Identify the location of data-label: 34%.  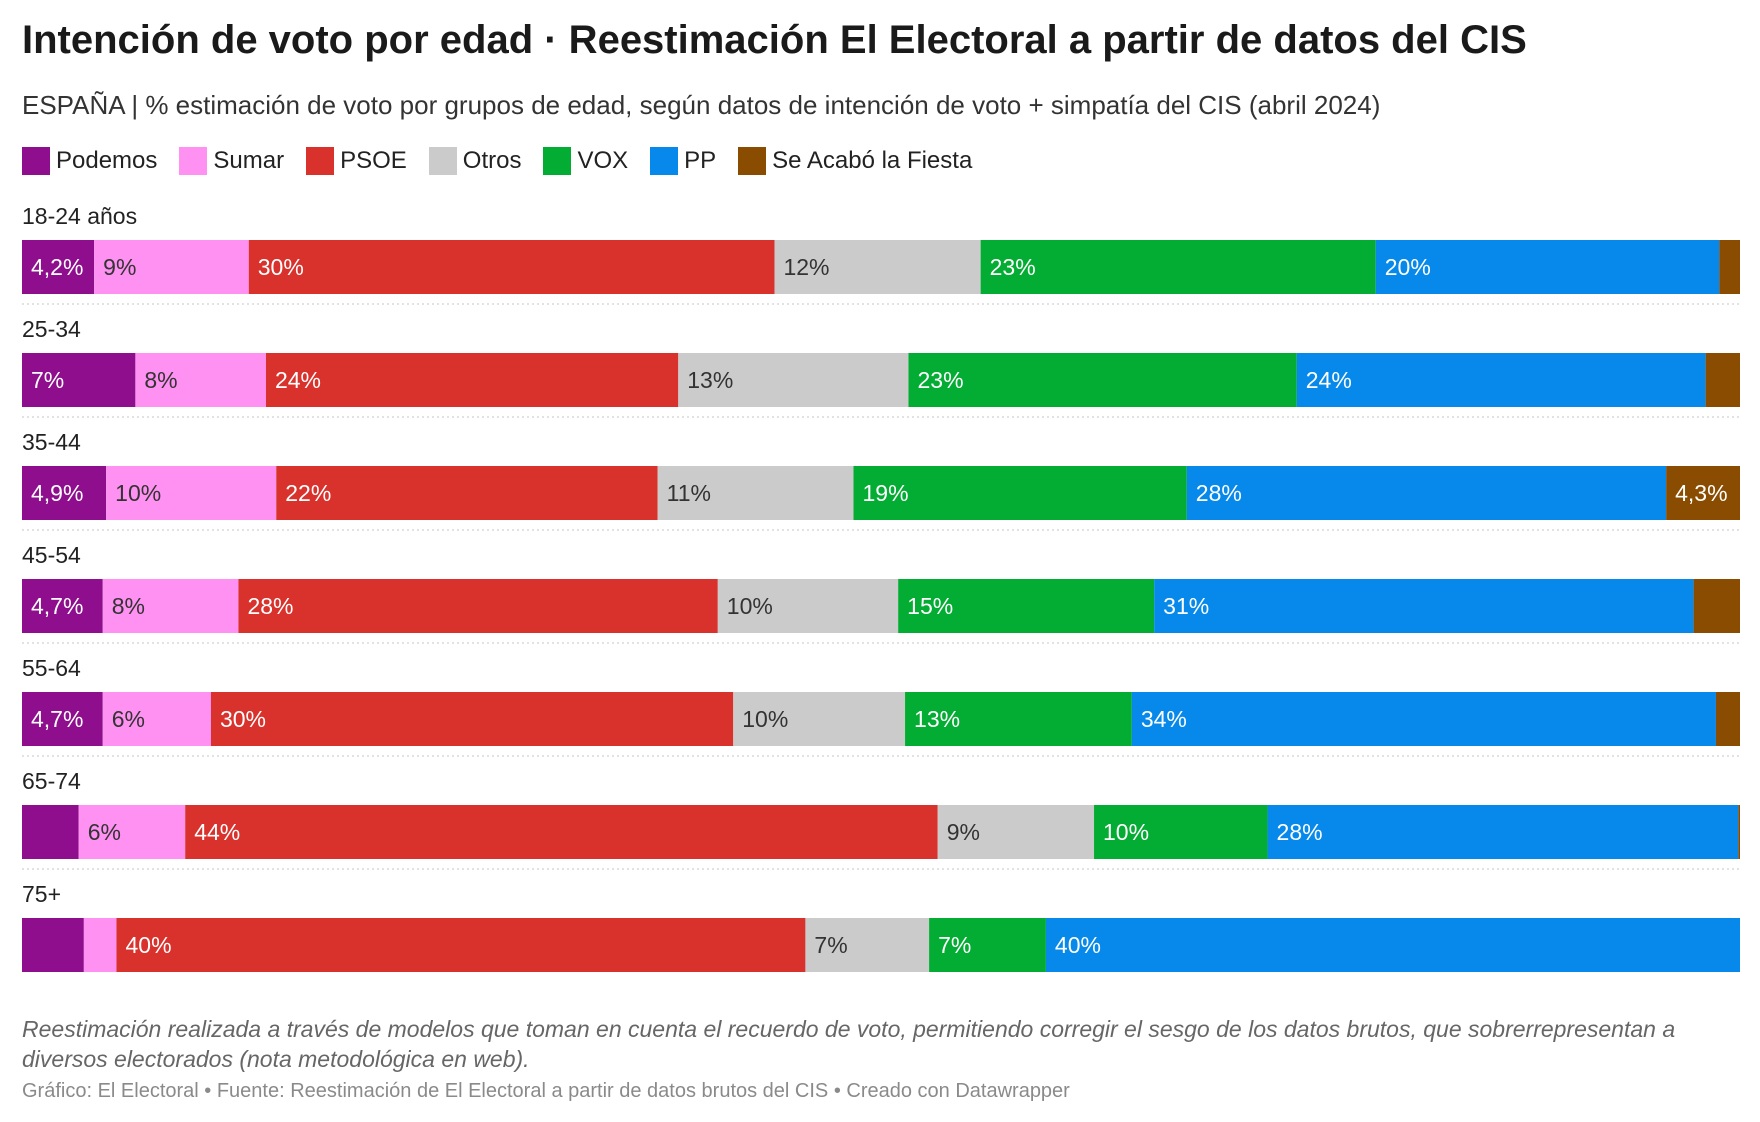
(1164, 719).